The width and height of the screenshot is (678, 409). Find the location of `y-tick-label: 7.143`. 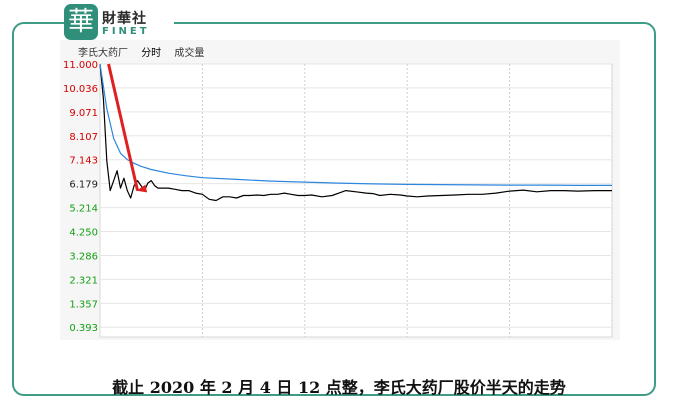

y-tick-label: 7.143 is located at coordinates (83, 161).